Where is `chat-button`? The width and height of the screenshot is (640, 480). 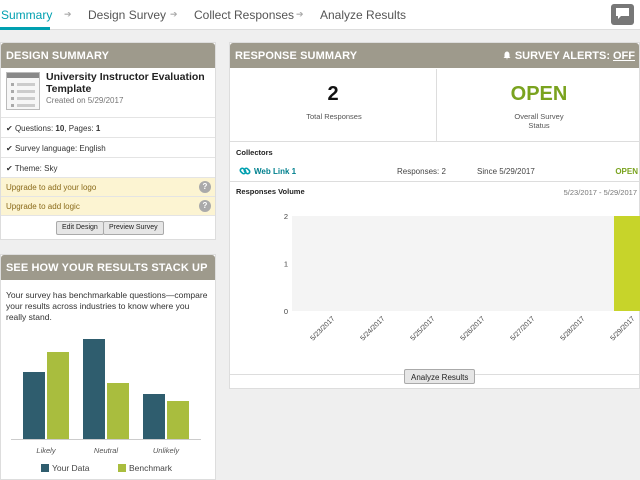
chat-button is located at coordinates (622, 14).